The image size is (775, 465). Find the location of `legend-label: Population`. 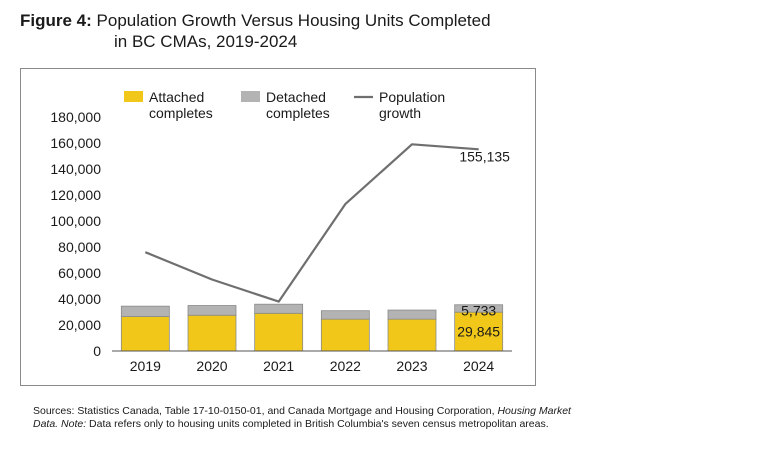

legend-label: Population is located at coordinates (412, 97).